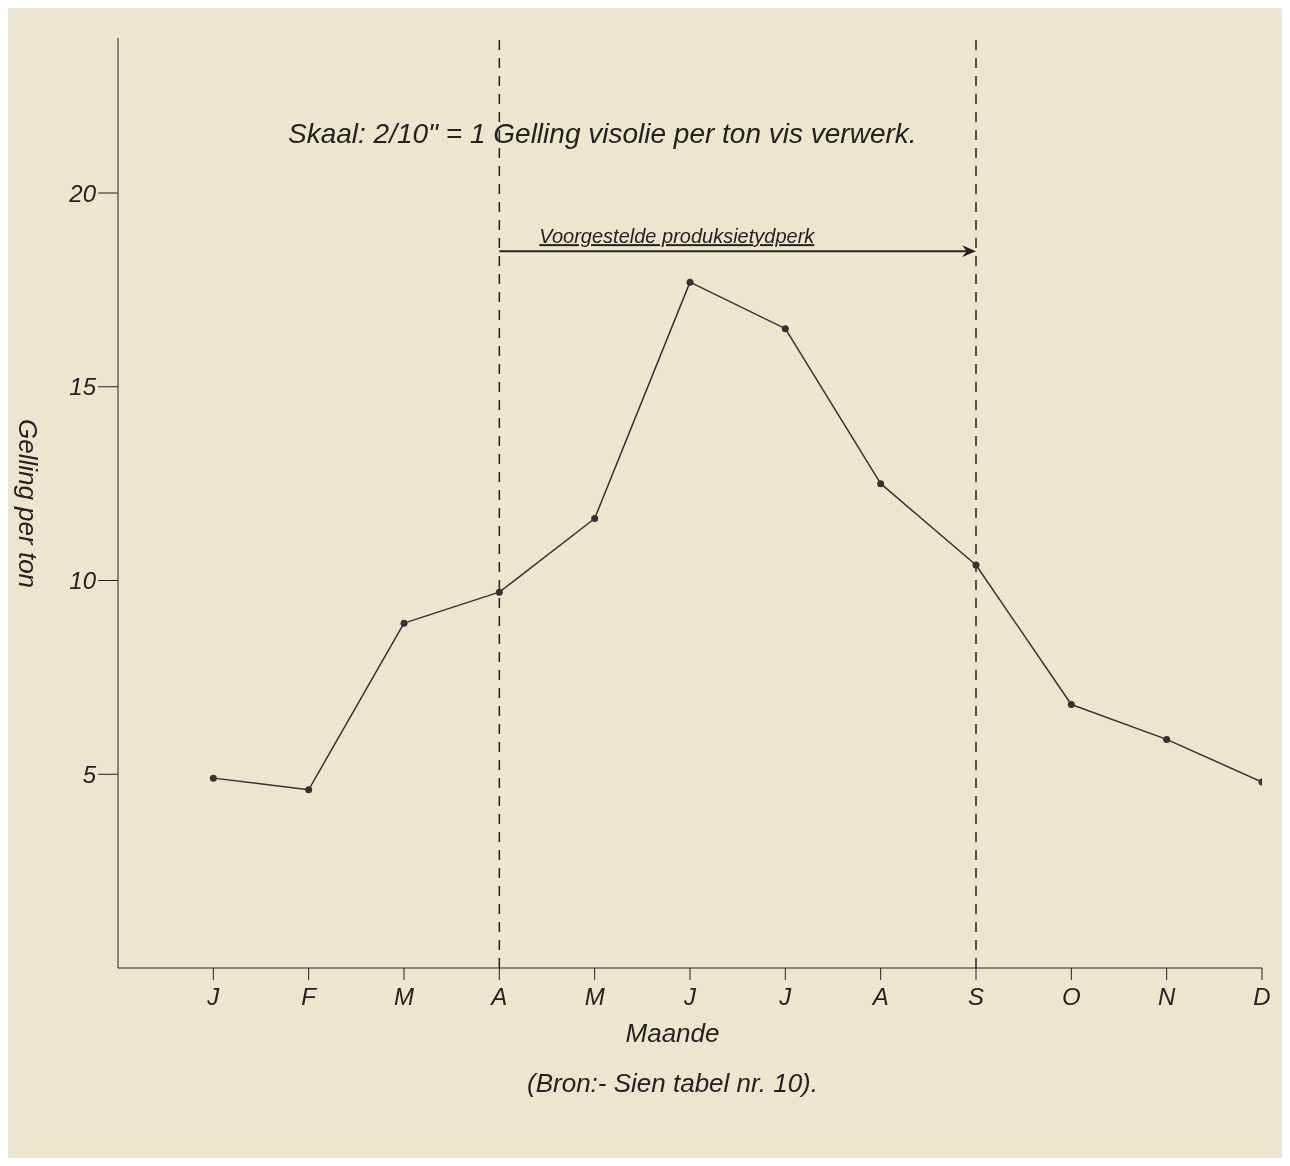 Image resolution: width=1290 pixels, height=1166 pixels. What do you see at coordinates (677, 236) in the screenshot?
I see `annotation: Voorgestelde produksietydperk` at bounding box center [677, 236].